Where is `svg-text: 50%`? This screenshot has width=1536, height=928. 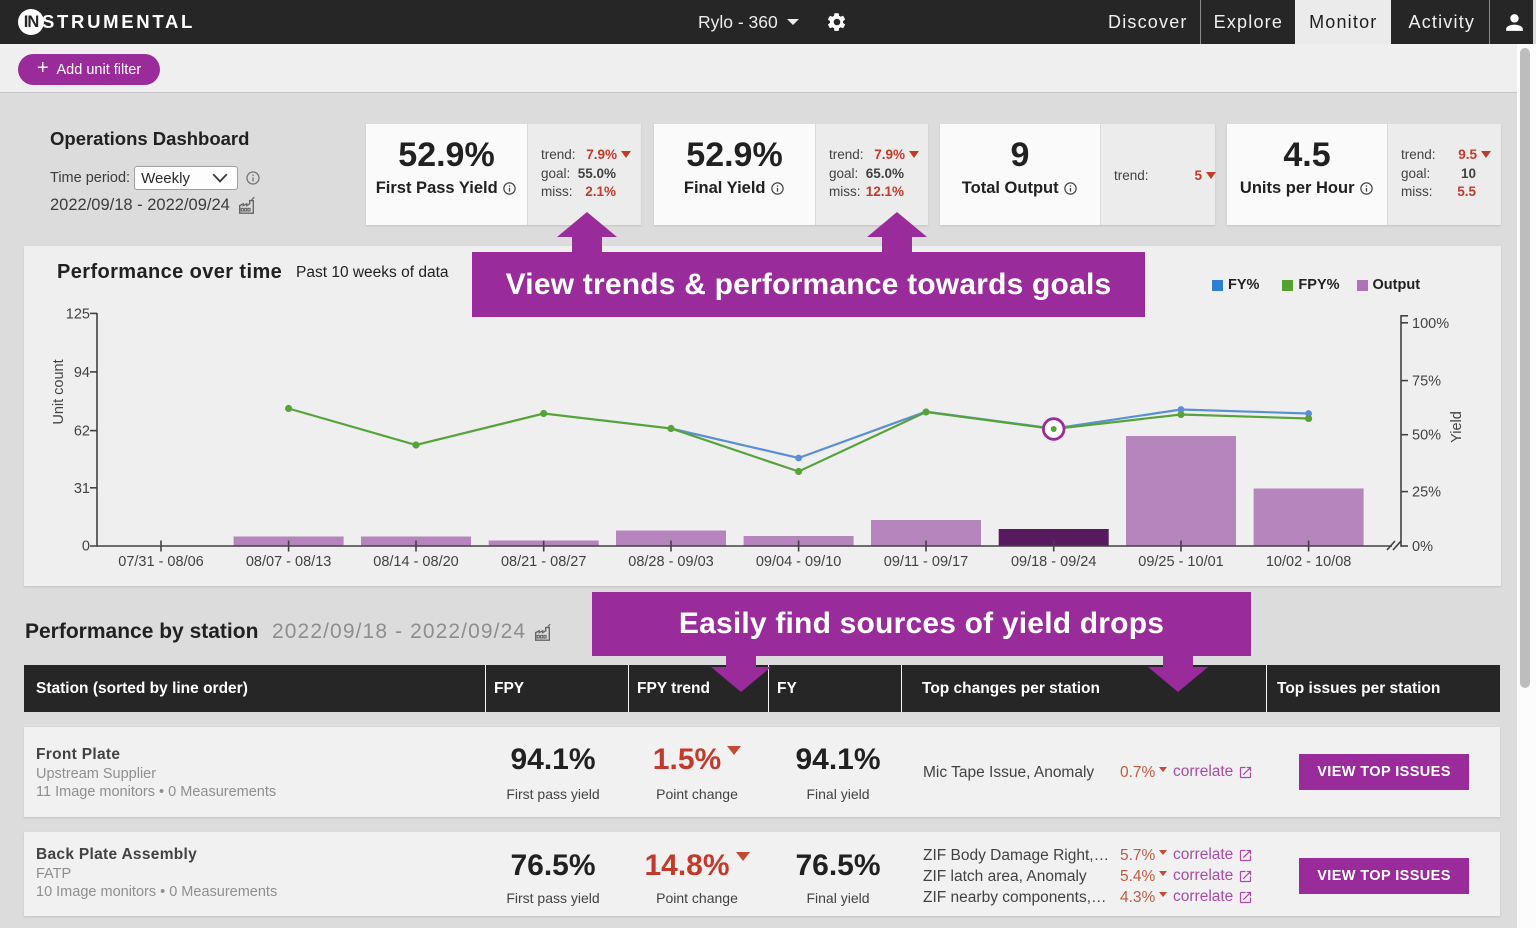 svg-text: 50% is located at coordinates (1426, 436).